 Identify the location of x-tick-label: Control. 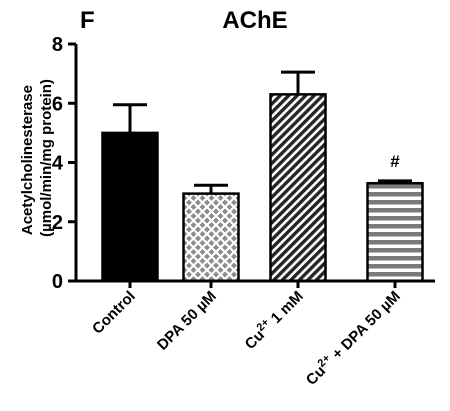
(114, 313).